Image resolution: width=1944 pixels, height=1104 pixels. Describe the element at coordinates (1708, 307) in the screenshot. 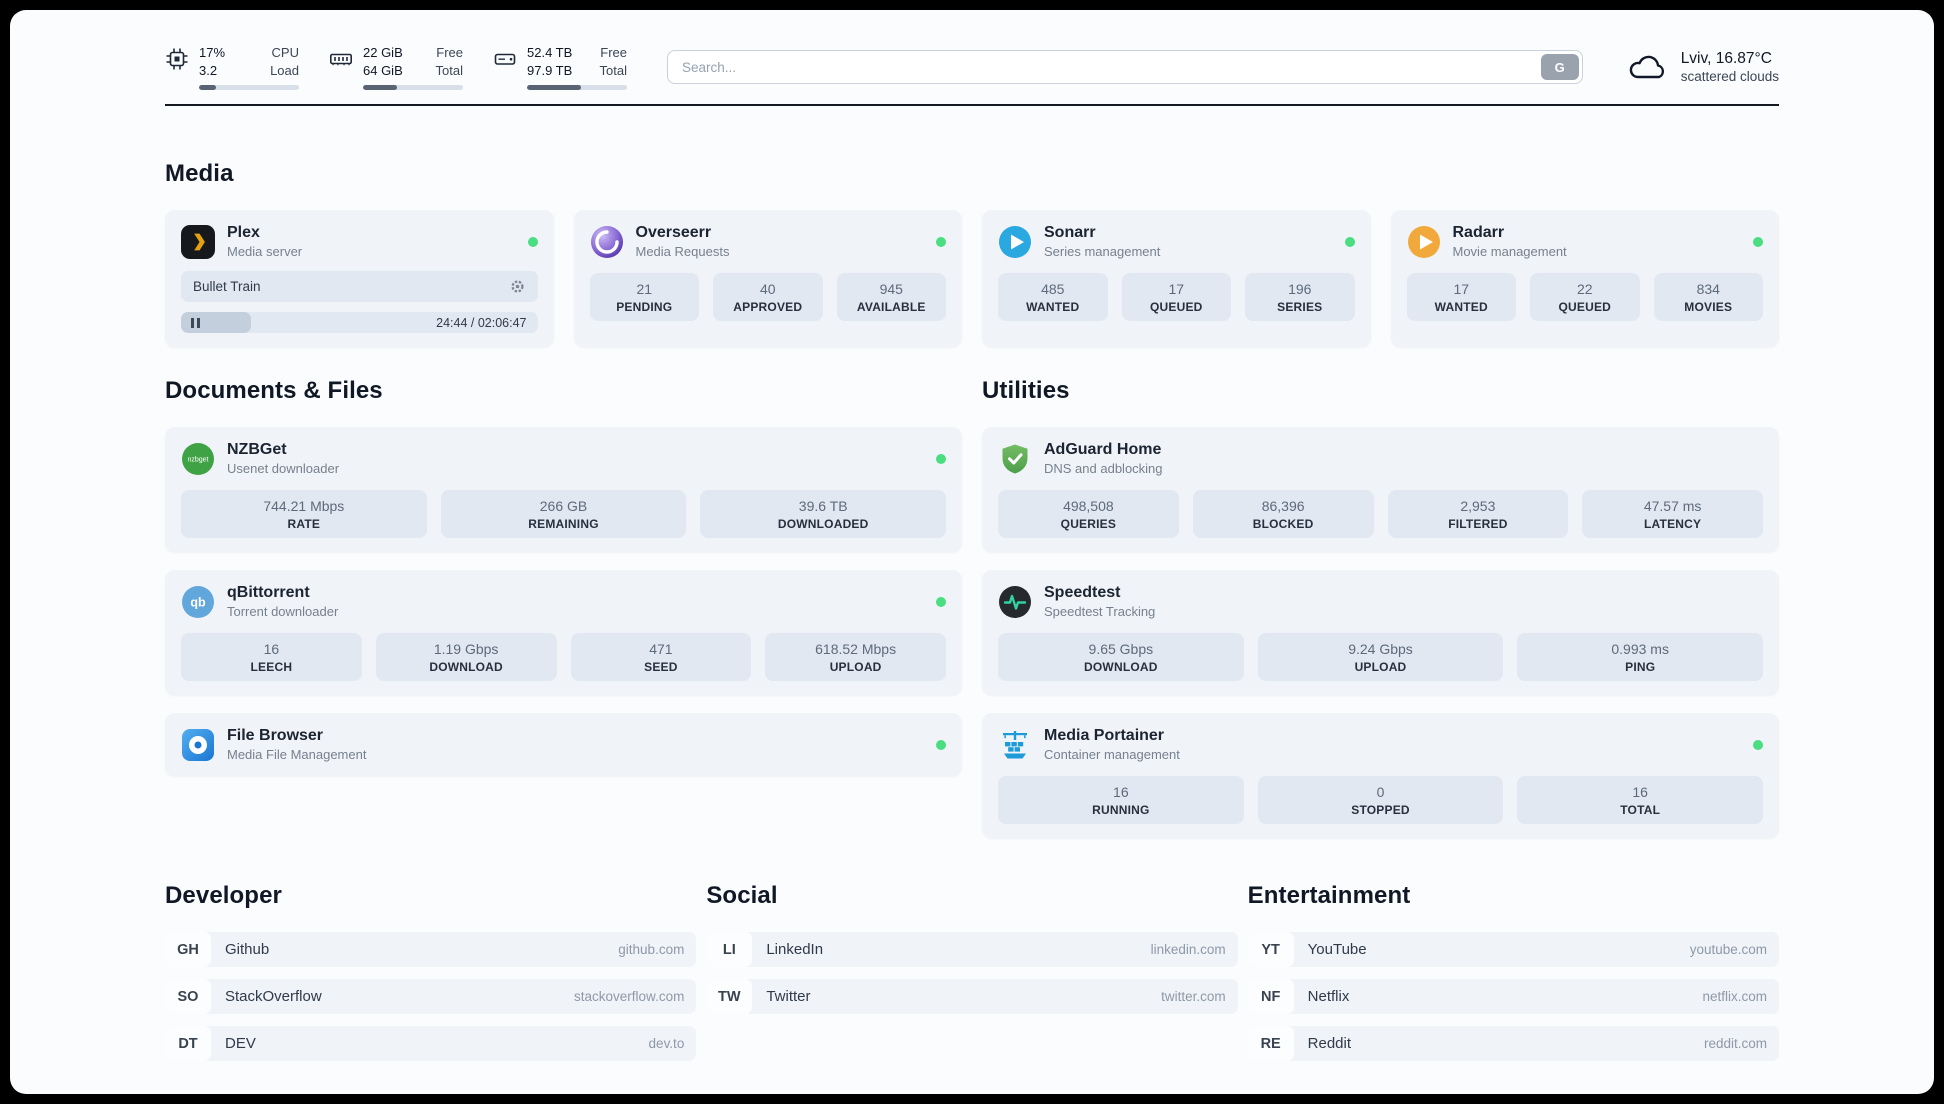

I see `stat-label: MOVIES` at that location.